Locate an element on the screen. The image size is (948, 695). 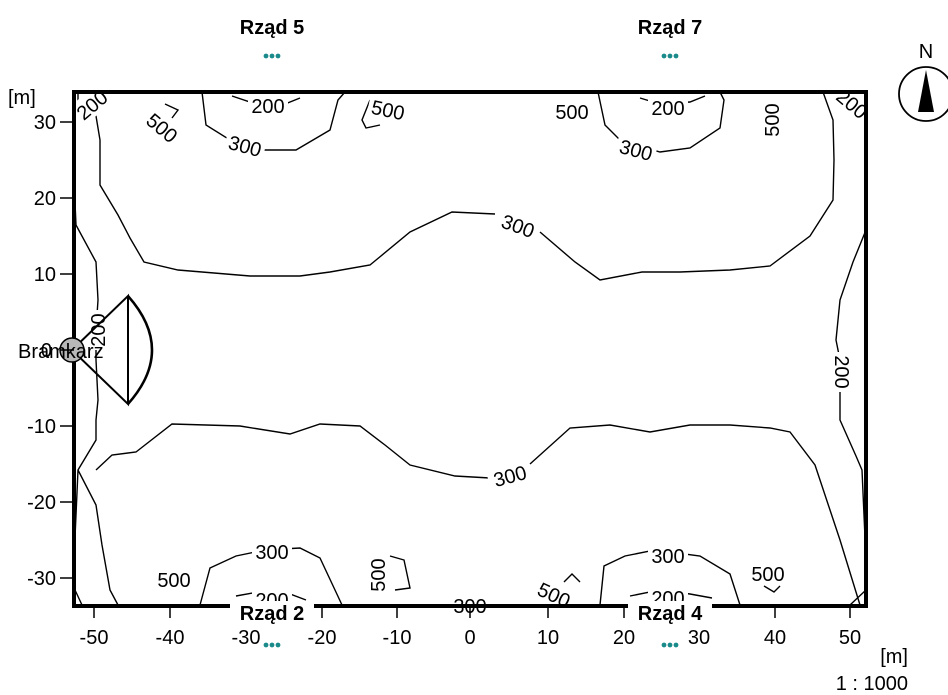
row-label-top-right: Rząd 7 is located at coordinates (670, 28).